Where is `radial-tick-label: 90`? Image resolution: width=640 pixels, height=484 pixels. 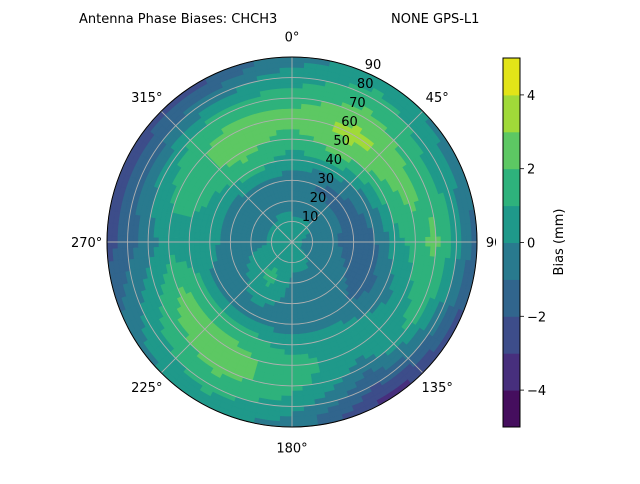 radial-tick-label: 90 is located at coordinates (373, 65).